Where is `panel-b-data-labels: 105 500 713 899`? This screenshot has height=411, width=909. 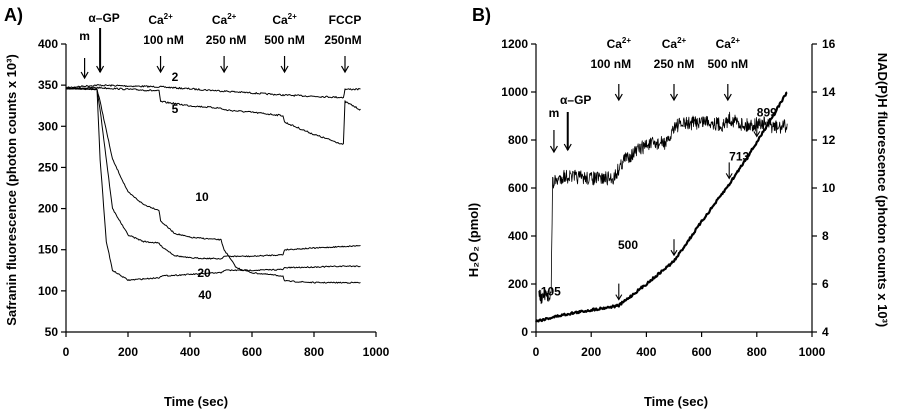 panel-b-data-labels: 105 500 713 899 is located at coordinates (659, 203).